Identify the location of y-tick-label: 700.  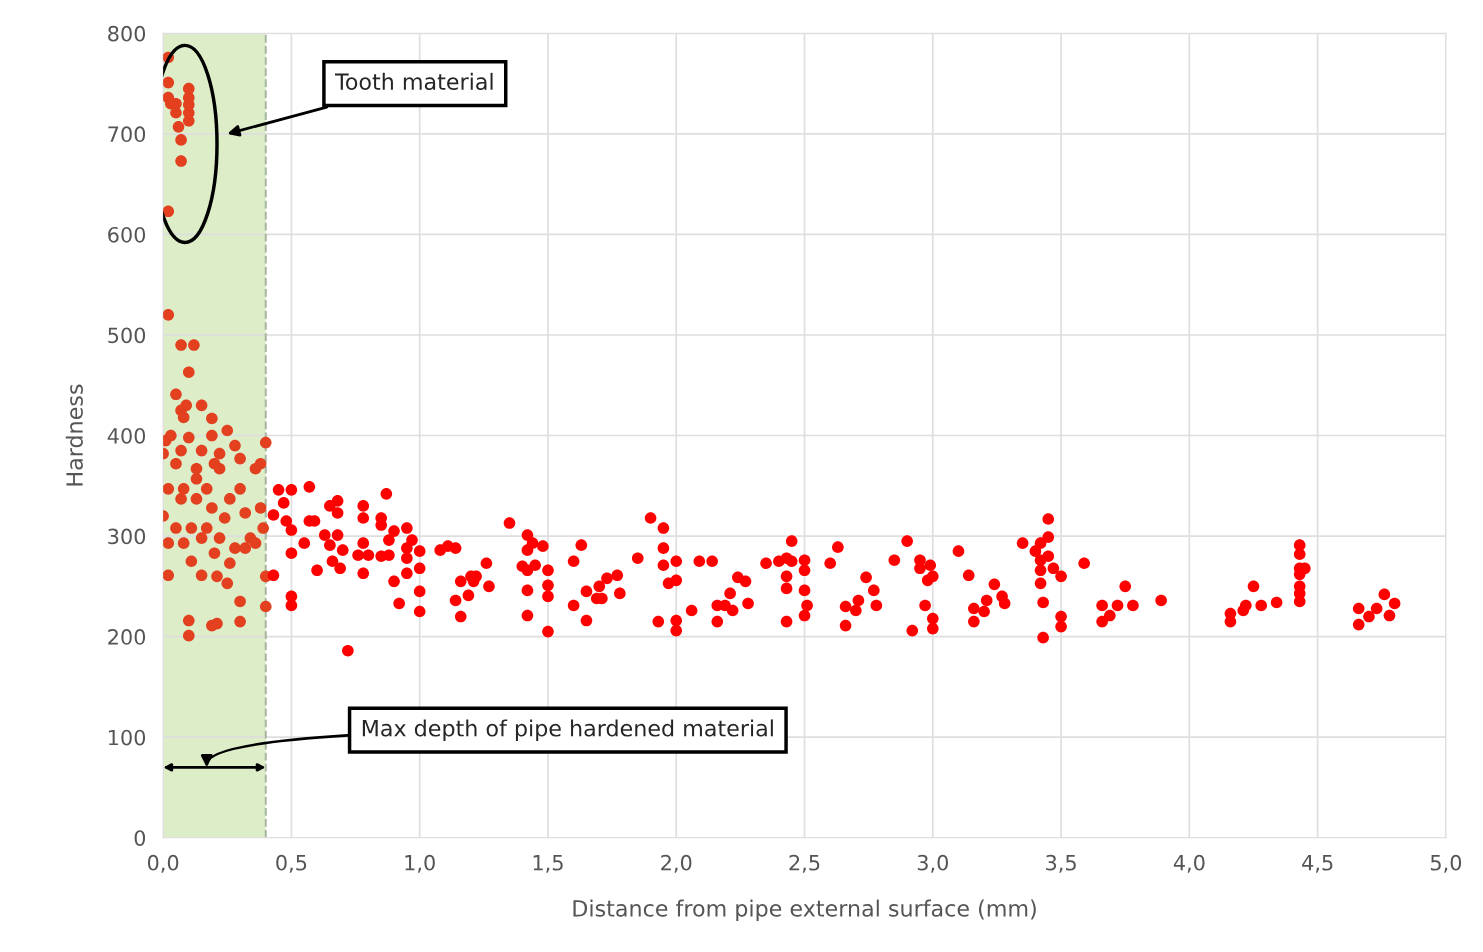
(127, 134).